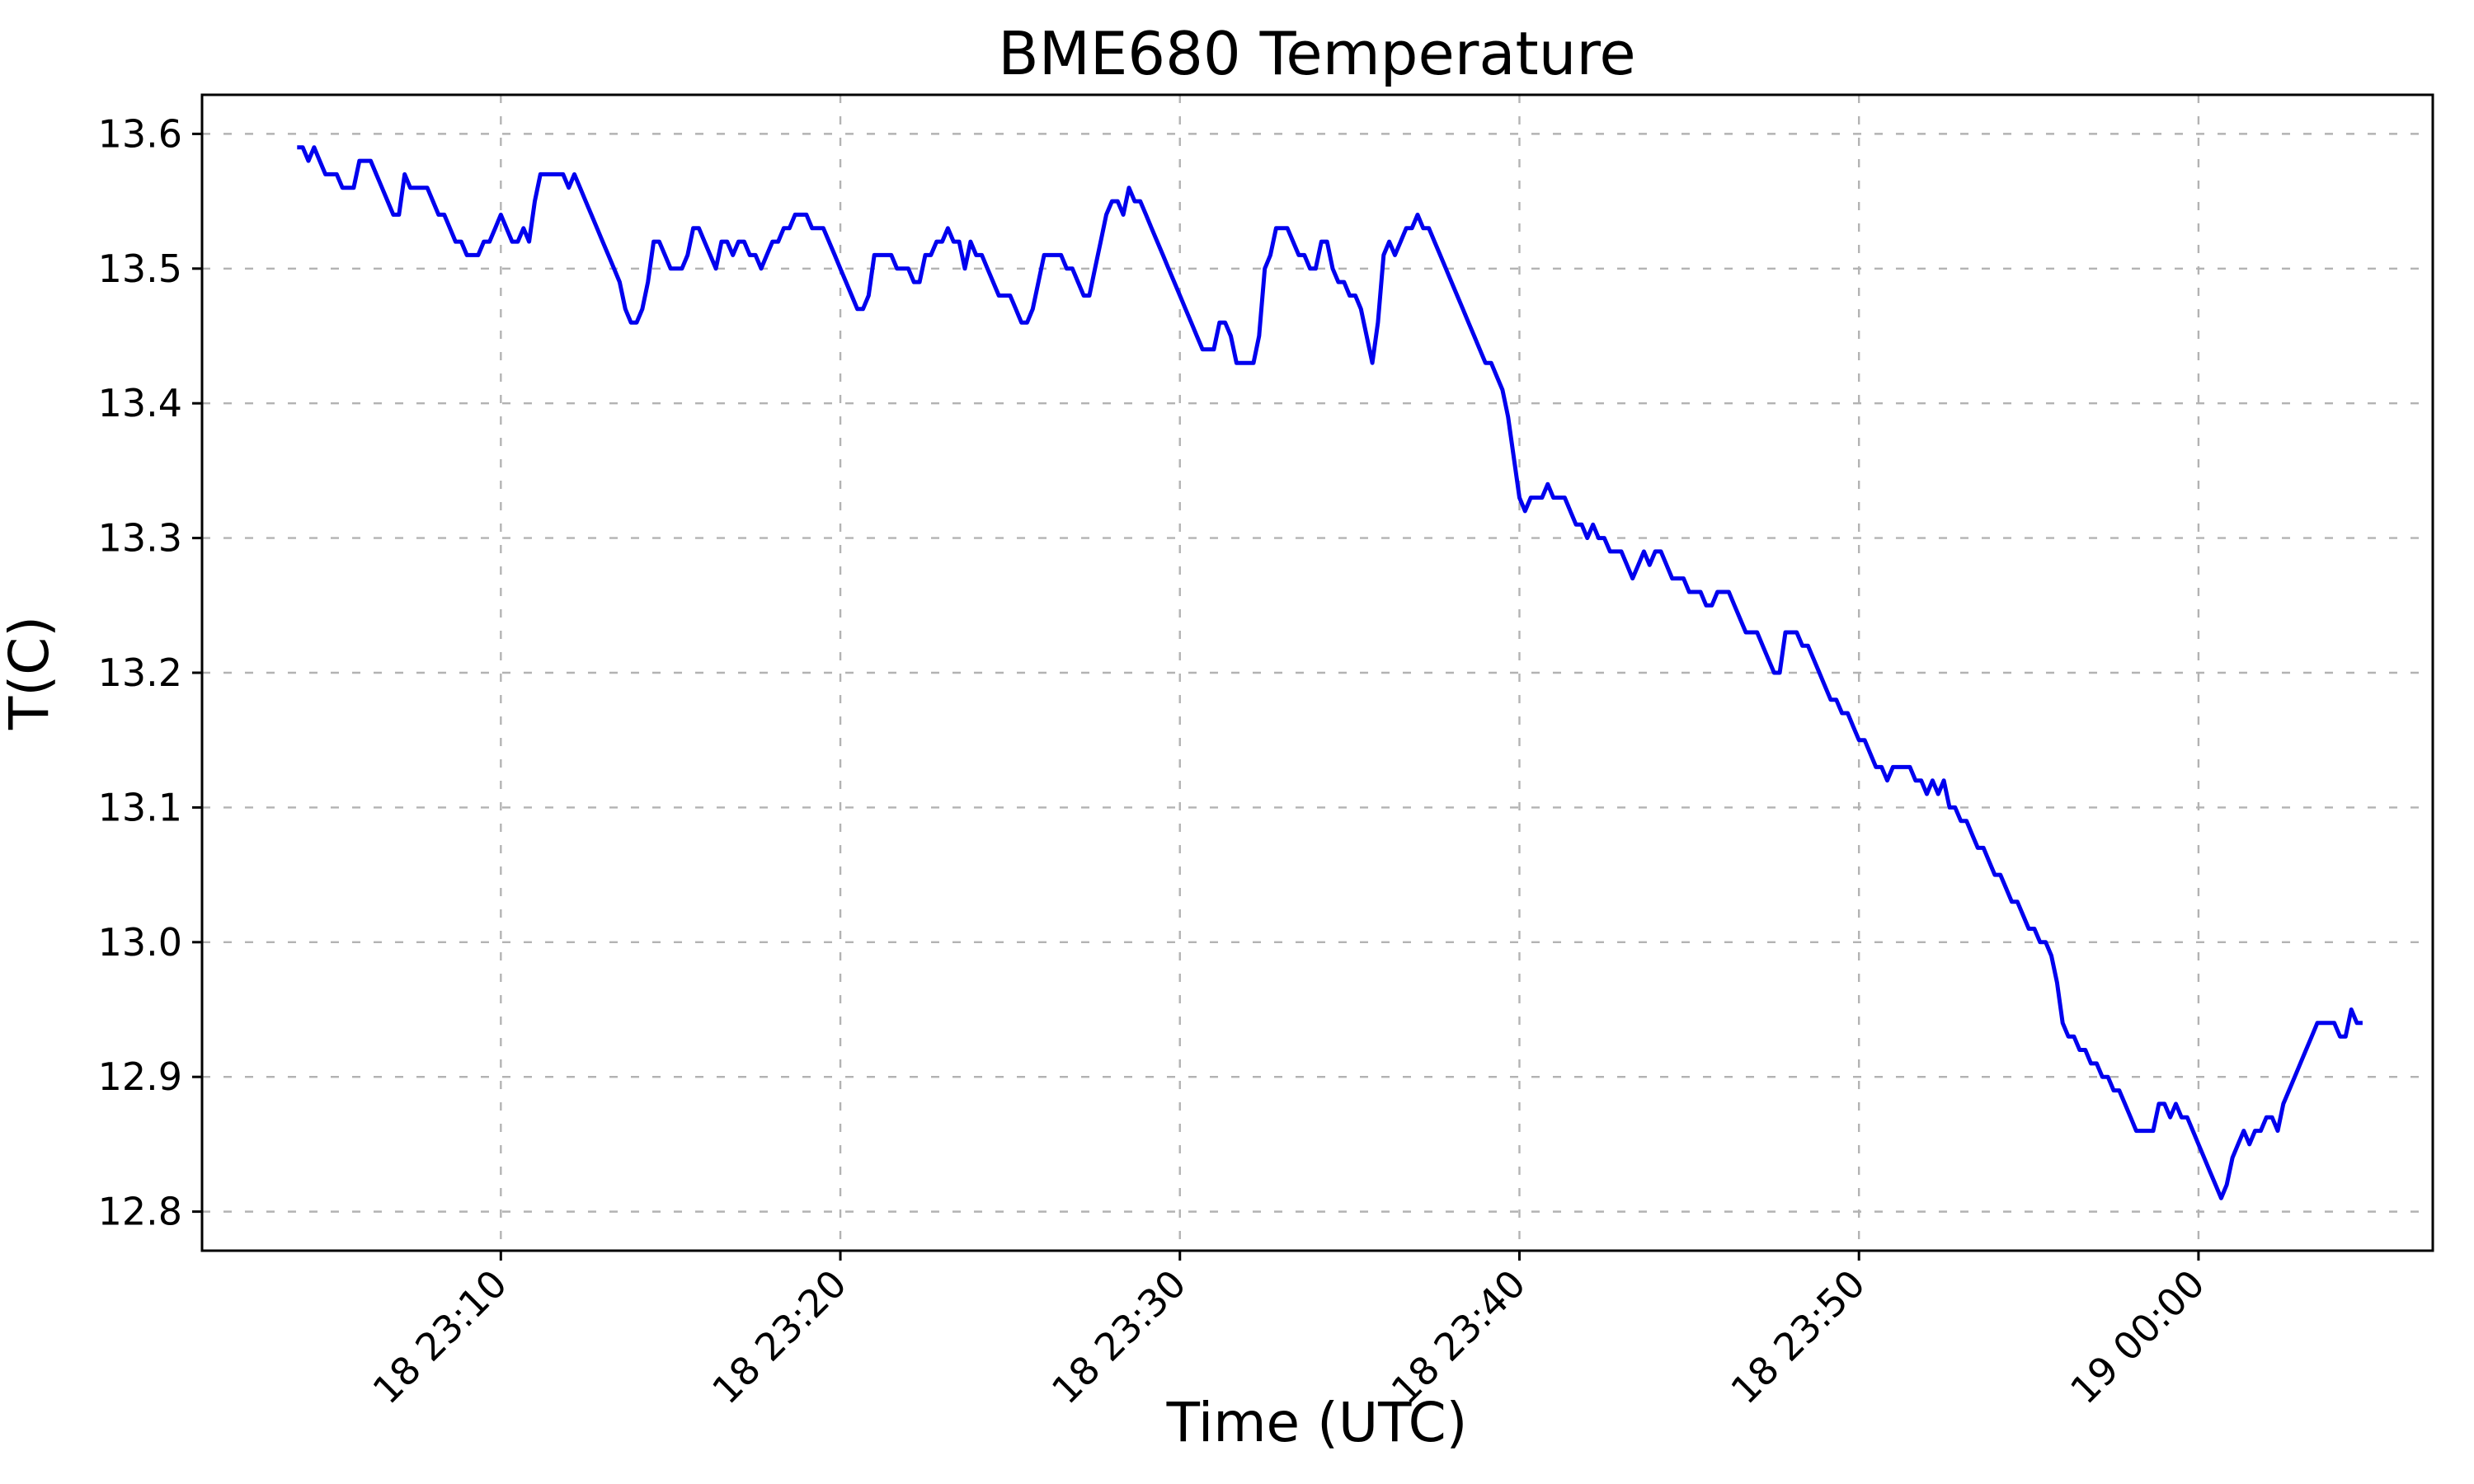  I want to click on x-tick-label: 18 23:10, so click(439, 1337).